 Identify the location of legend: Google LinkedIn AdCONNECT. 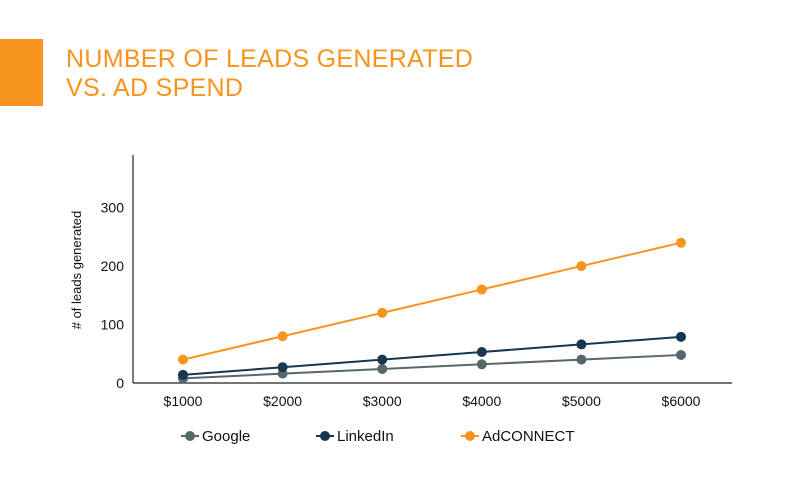
(378, 436).